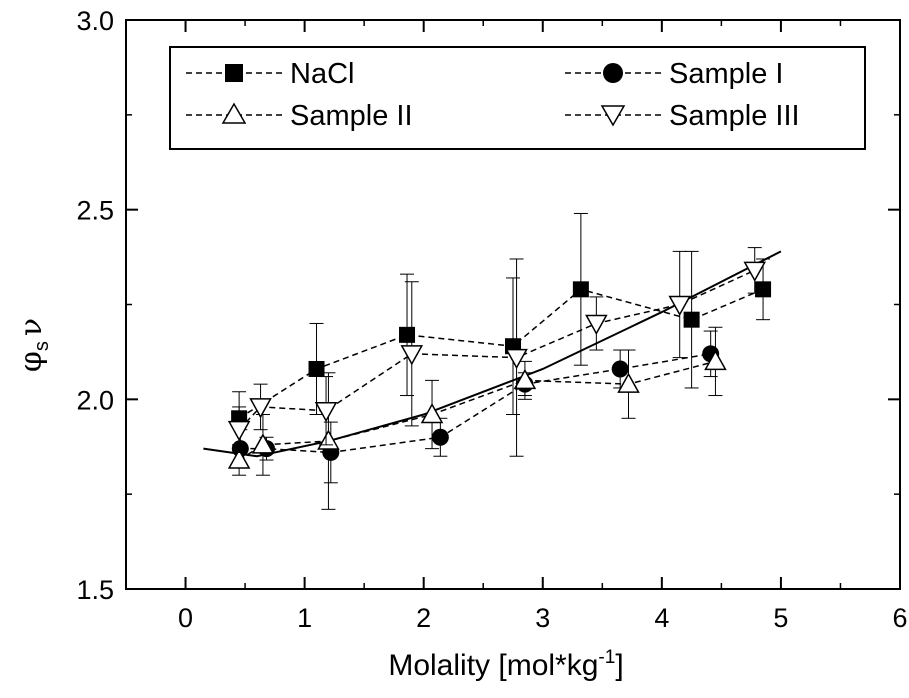 Image resolution: width=909 pixels, height=698 pixels. Describe the element at coordinates (95, 400) in the screenshot. I see `y-tick-label: 2.0` at that location.